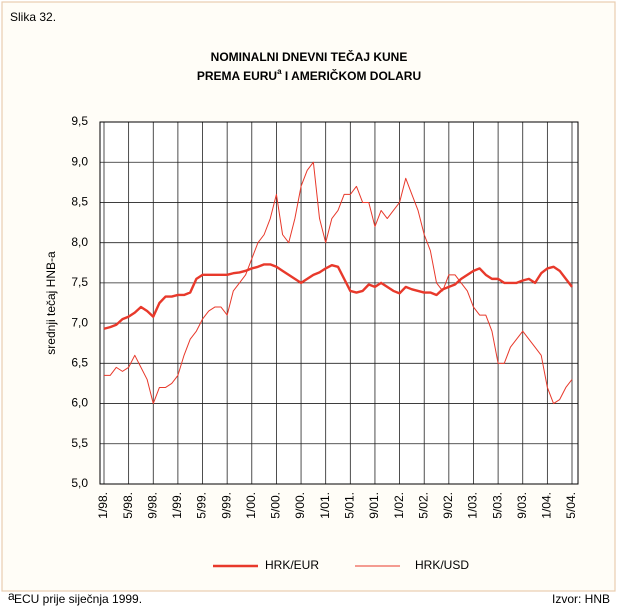  Describe the element at coordinates (79, 121) in the screenshot. I see `y-tick-label: 9,5` at that location.